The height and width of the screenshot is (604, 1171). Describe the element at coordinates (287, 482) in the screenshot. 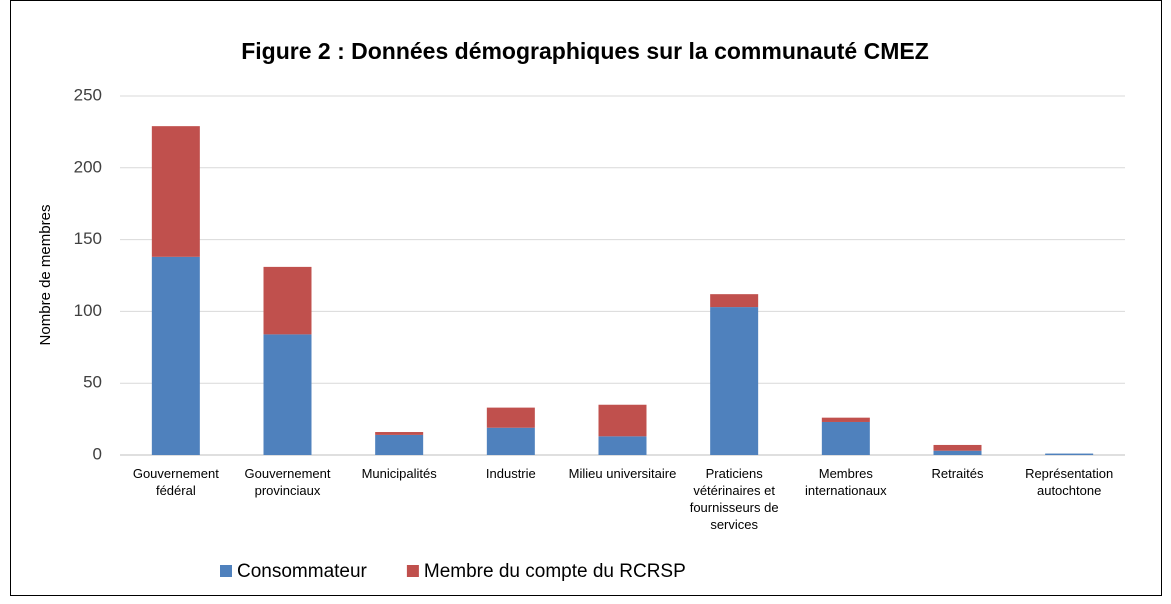

I see `x-tick-label: Gouvernement provinciaux` at that location.